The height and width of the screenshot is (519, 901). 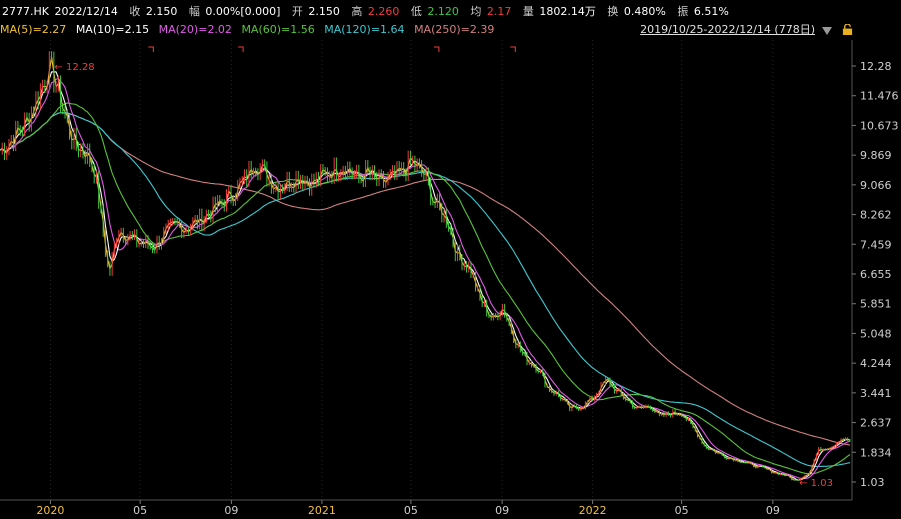 What do you see at coordinates (74, 67) in the screenshot?
I see `extreme-value-label: ← 12.28` at bounding box center [74, 67].